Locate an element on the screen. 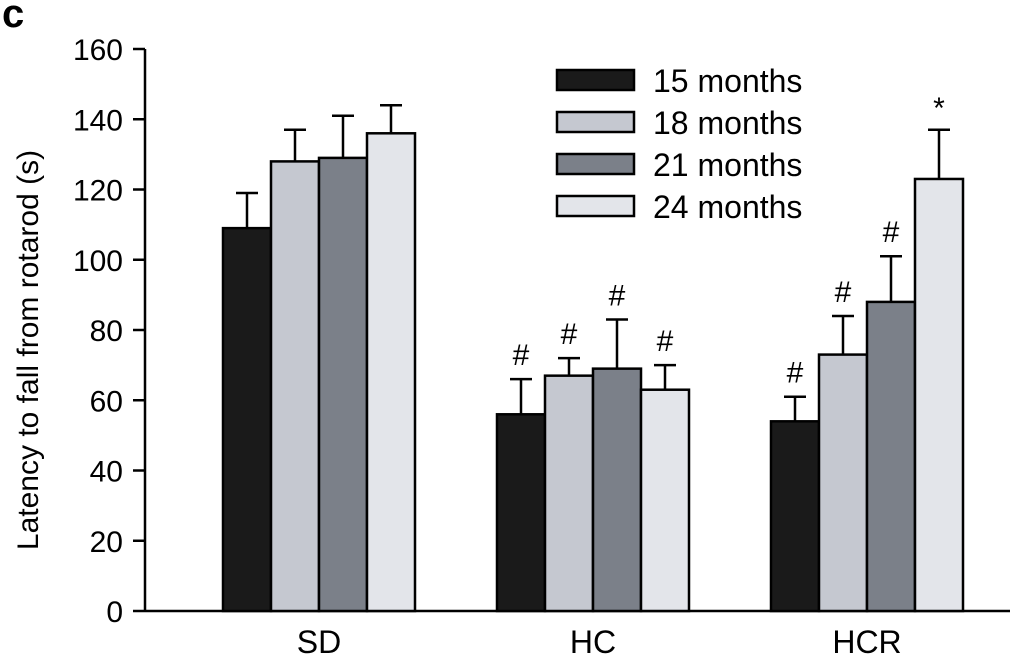  legend-label: 24 months is located at coordinates (727, 207).